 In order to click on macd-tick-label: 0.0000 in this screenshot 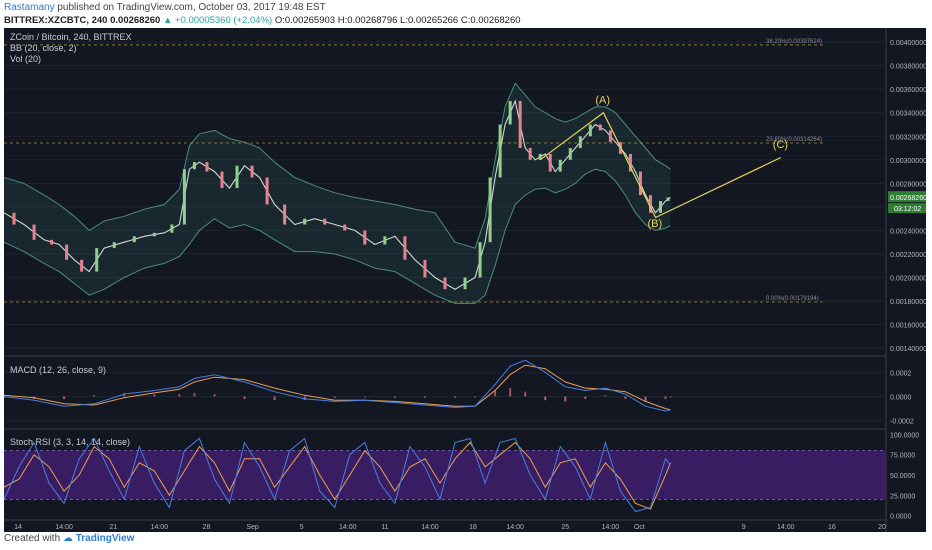, I will do `click(901, 398)`.